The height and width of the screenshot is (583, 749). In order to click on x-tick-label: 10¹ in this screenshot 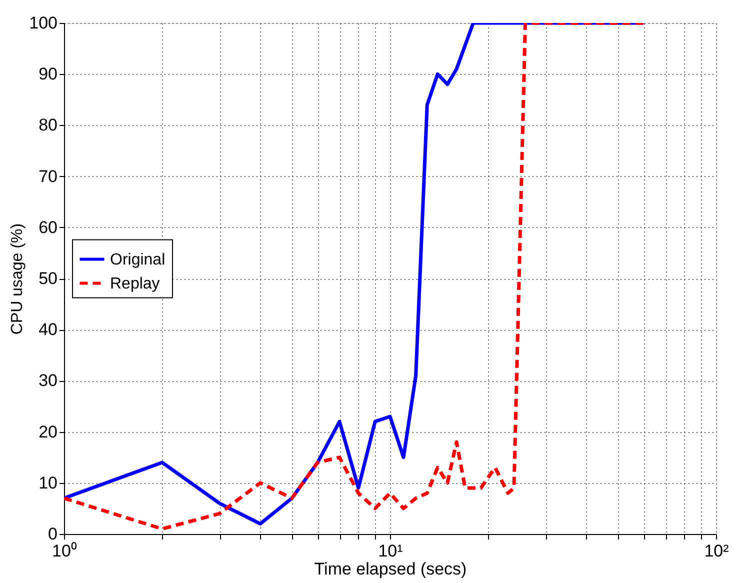, I will do `click(391, 551)`.